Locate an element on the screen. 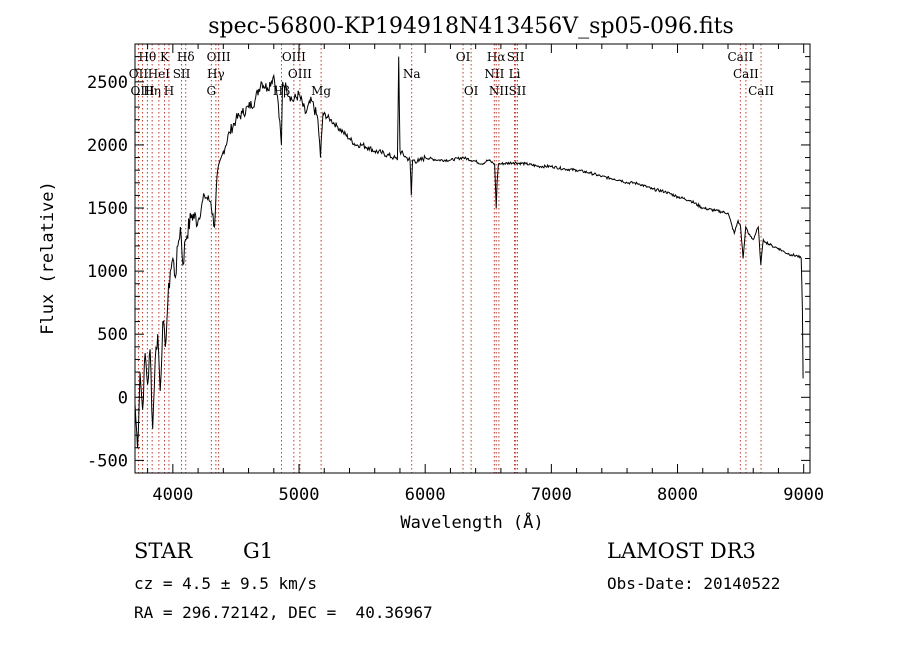  subclass-label: G1 is located at coordinates (258, 551).